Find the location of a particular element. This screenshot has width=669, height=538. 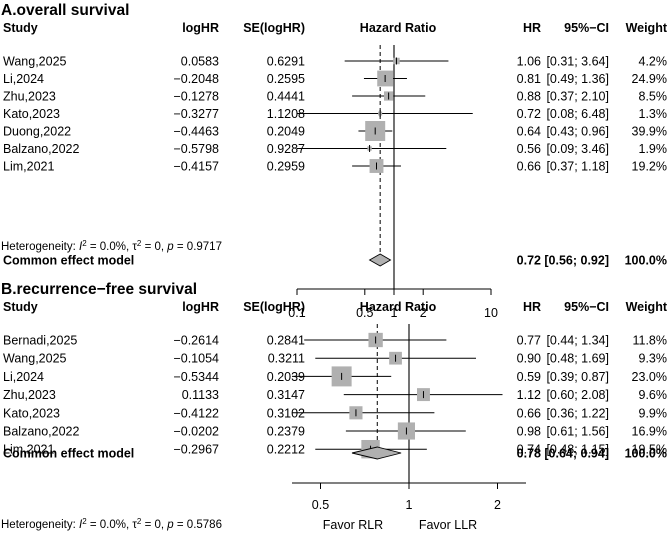

study-loghr: −0.2614 is located at coordinates (196, 341).